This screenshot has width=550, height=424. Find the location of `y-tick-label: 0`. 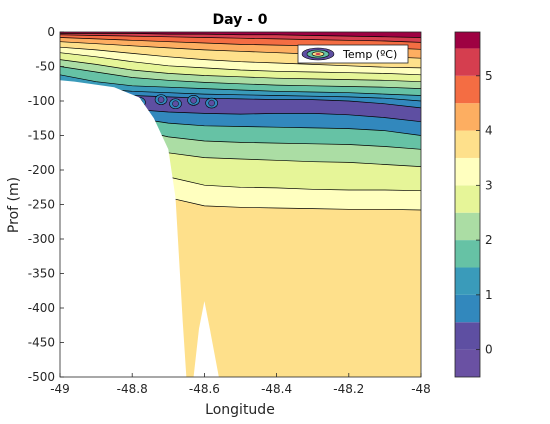

y-tick-label: 0 is located at coordinates (51, 32).